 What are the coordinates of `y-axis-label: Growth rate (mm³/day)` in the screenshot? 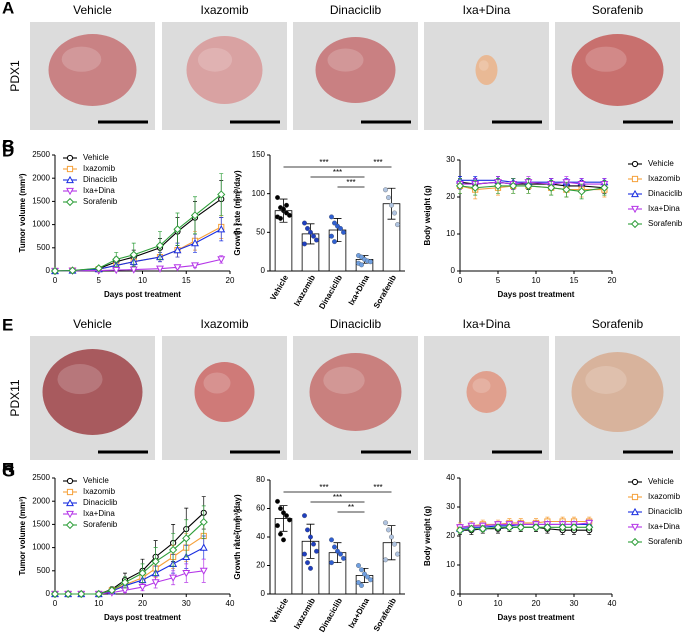 It's located at (237, 213).